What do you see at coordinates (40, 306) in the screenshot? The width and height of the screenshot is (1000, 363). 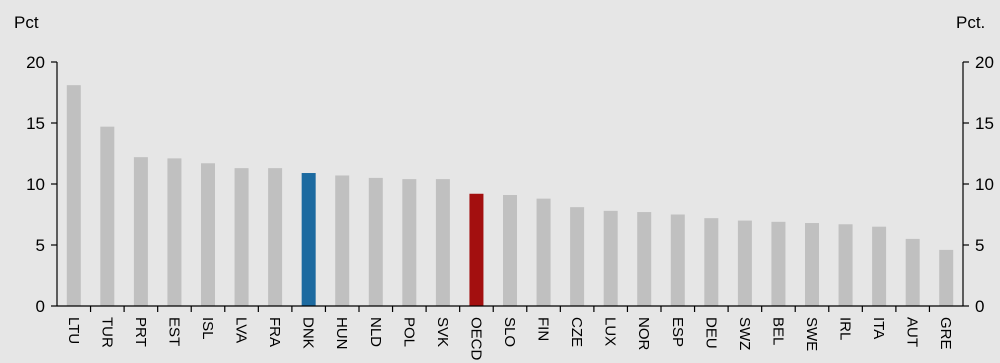 I see `y-tick-left-label: 0` at bounding box center [40, 306].